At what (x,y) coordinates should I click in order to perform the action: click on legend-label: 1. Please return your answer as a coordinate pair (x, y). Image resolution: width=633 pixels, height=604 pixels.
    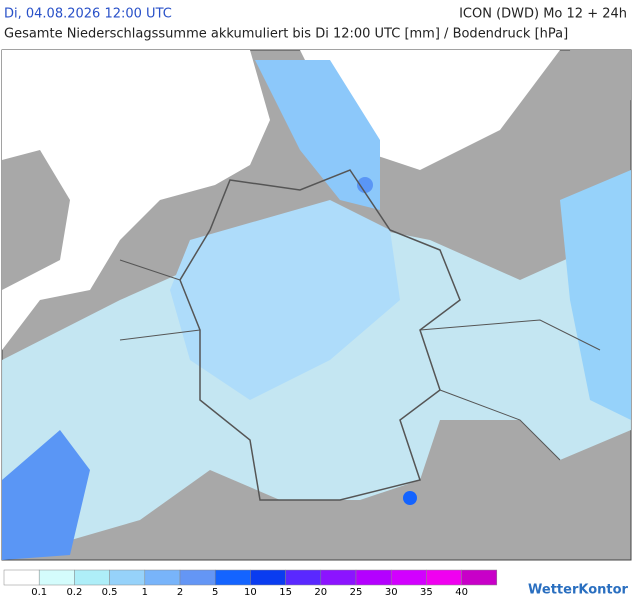
    Looking at the image, I should click on (145, 592).